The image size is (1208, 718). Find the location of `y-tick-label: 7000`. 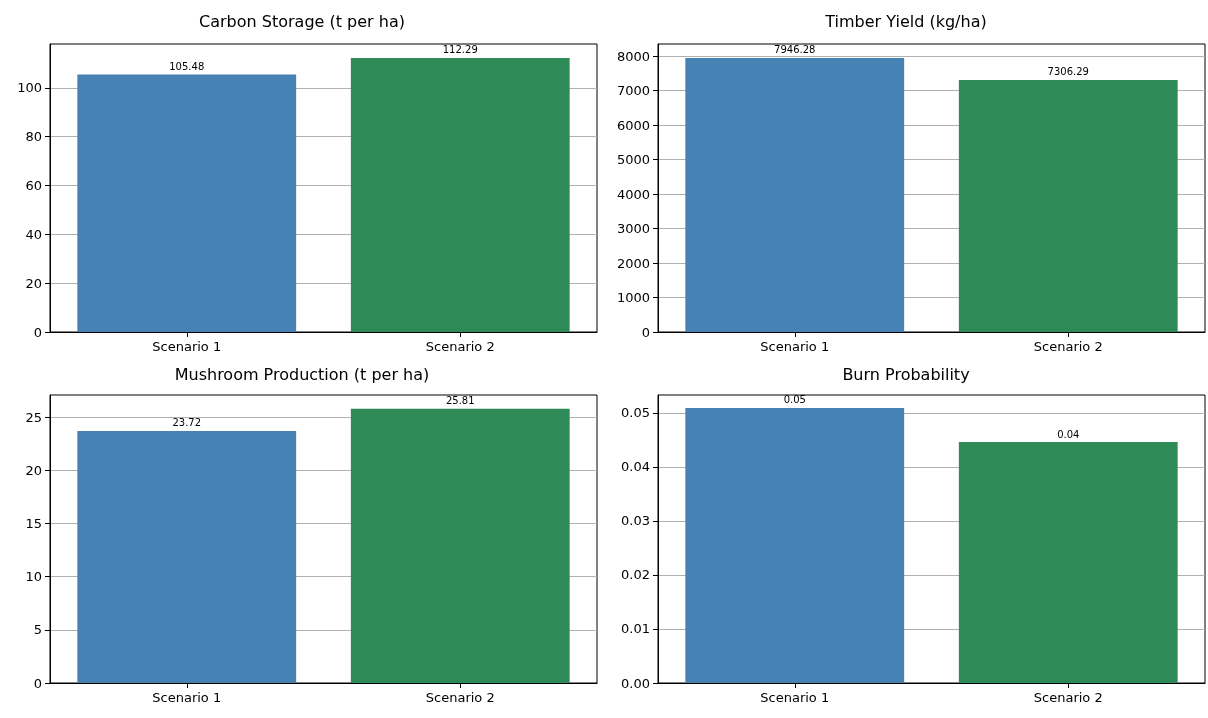

y-tick-label: 7000 is located at coordinates (633, 91).